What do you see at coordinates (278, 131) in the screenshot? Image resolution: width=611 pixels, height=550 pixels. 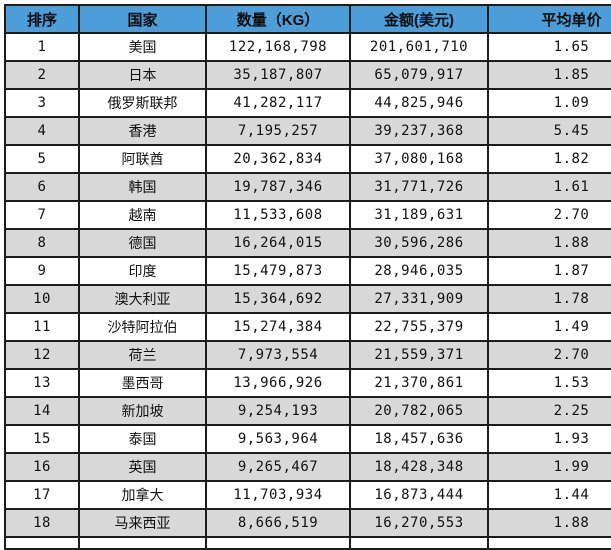 I see `quantity-cell: 7,195,257` at bounding box center [278, 131].